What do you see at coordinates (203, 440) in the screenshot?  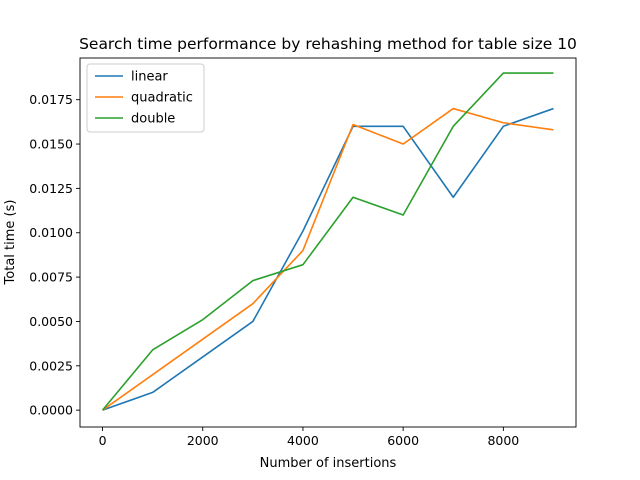 I see `x-tick-label: 2000` at bounding box center [203, 440].